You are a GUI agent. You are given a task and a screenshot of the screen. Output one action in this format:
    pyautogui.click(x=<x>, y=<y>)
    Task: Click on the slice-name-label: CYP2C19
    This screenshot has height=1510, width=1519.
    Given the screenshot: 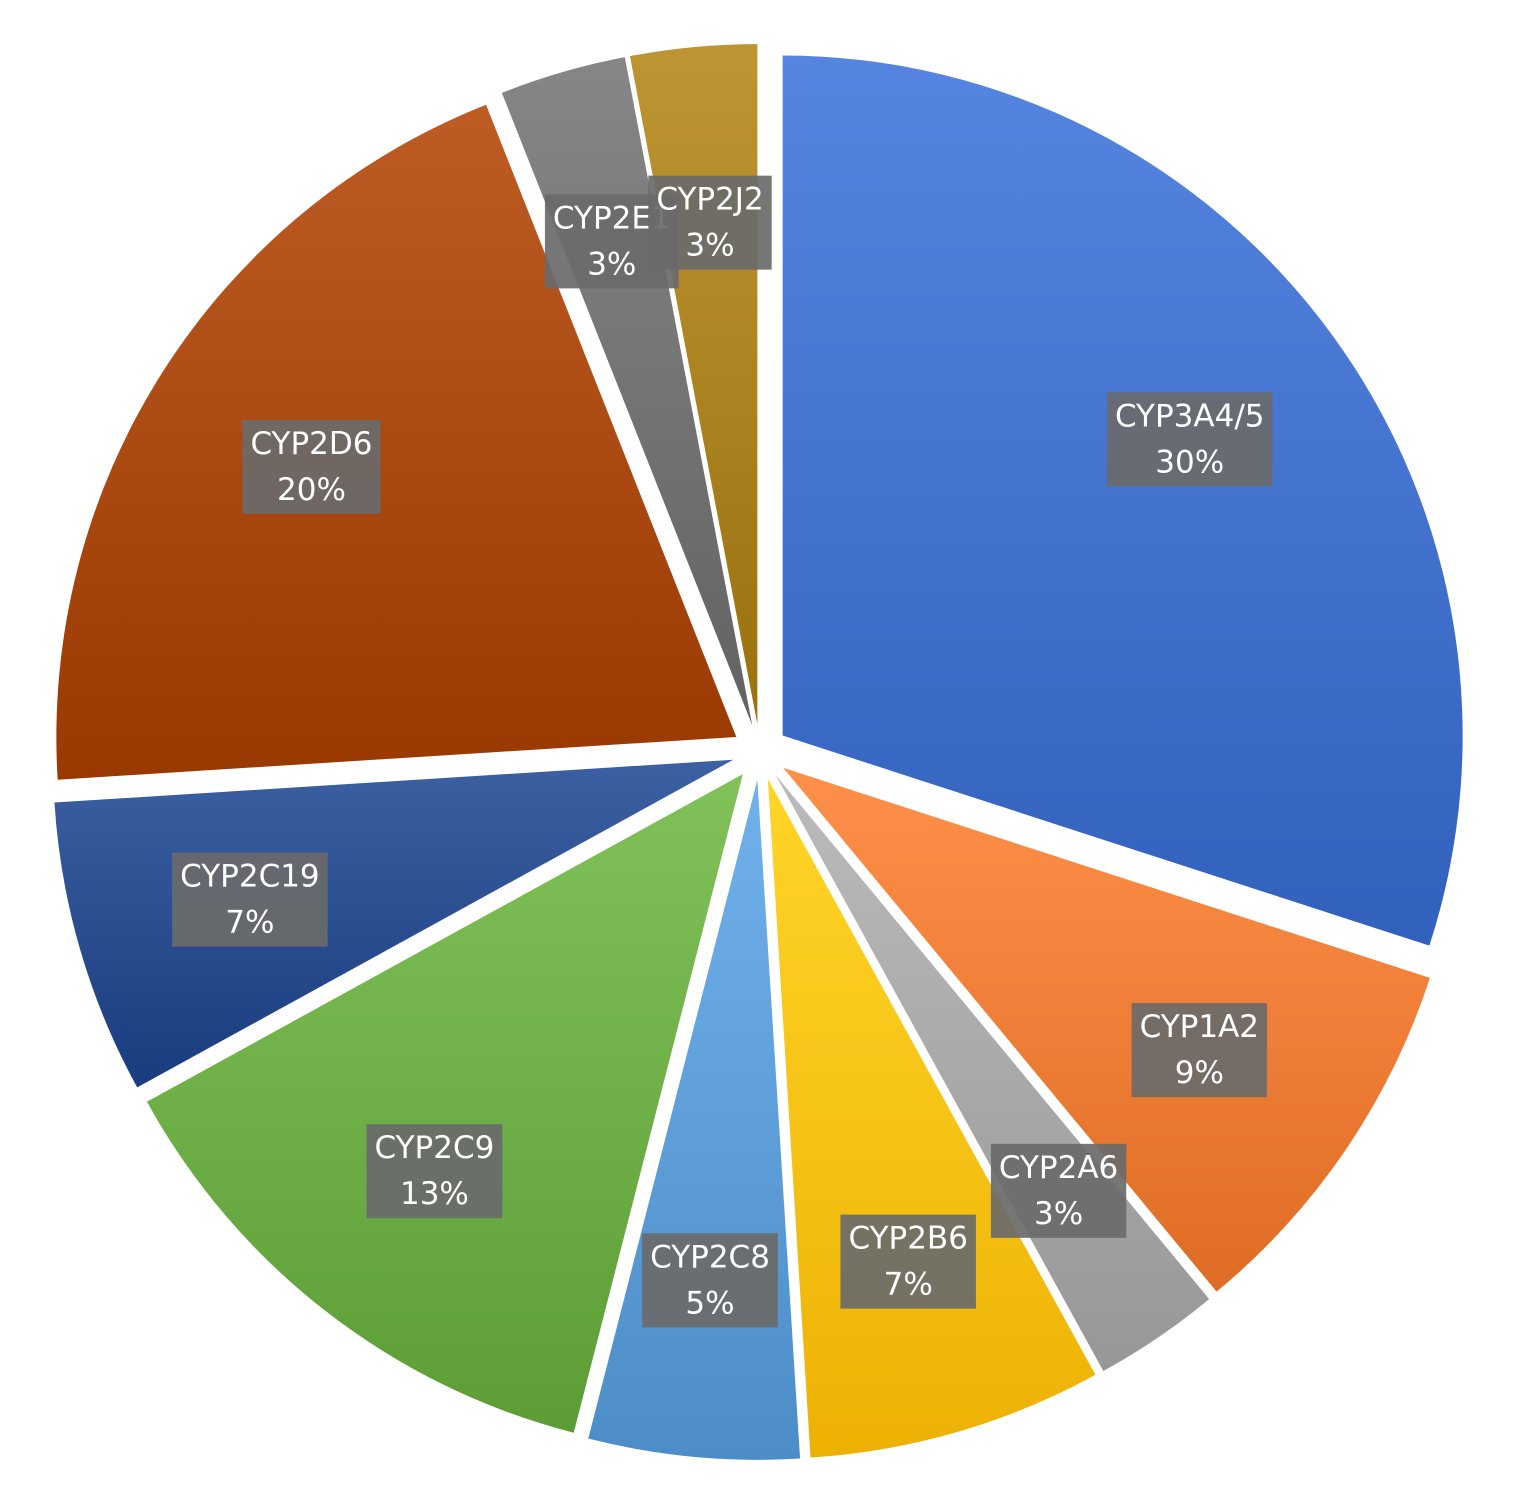 What is the action you would take?
    pyautogui.click(x=250, y=877)
    